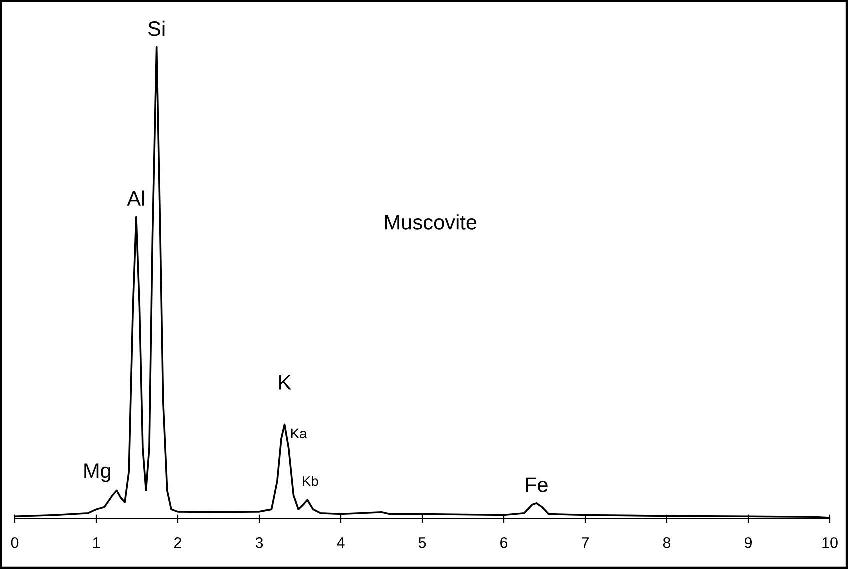  Describe the element at coordinates (422, 543) in the screenshot. I see `x-tick-label: 5` at that location.